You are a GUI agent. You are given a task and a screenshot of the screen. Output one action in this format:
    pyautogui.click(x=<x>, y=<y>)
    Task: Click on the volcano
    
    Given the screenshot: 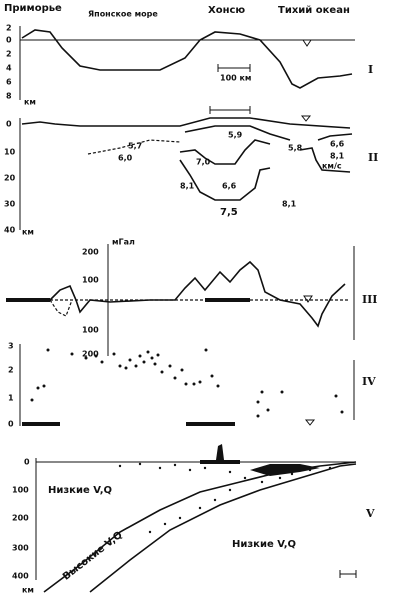 What is the action you would take?
    pyautogui.click(x=220, y=452)
    